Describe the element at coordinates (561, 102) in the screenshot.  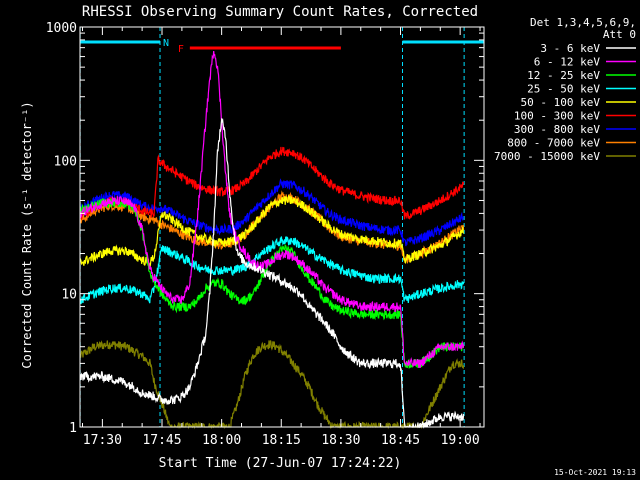
I see `legend-entry-label: 50 - 100 keV` at that location.